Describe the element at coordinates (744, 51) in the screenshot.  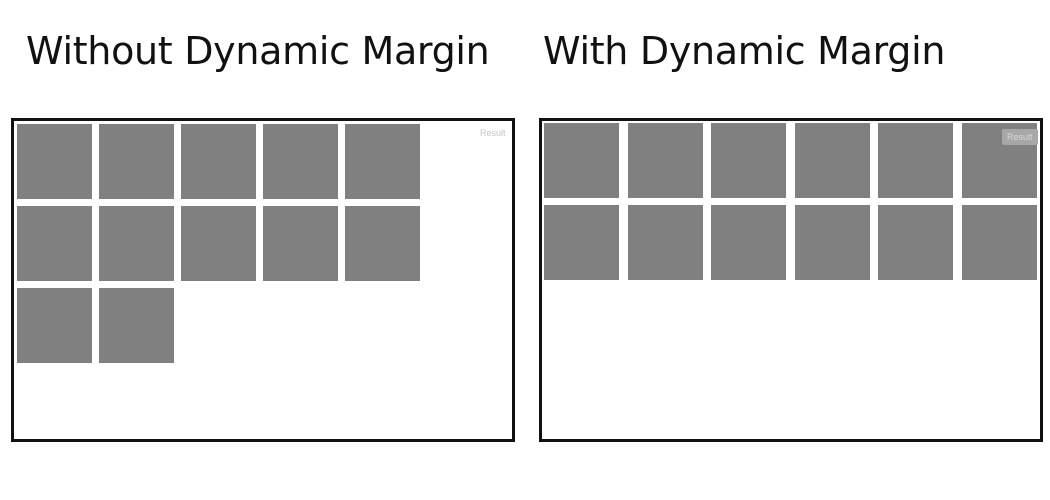
I see `right-panel-title: With Dynamic Margin` at that location.